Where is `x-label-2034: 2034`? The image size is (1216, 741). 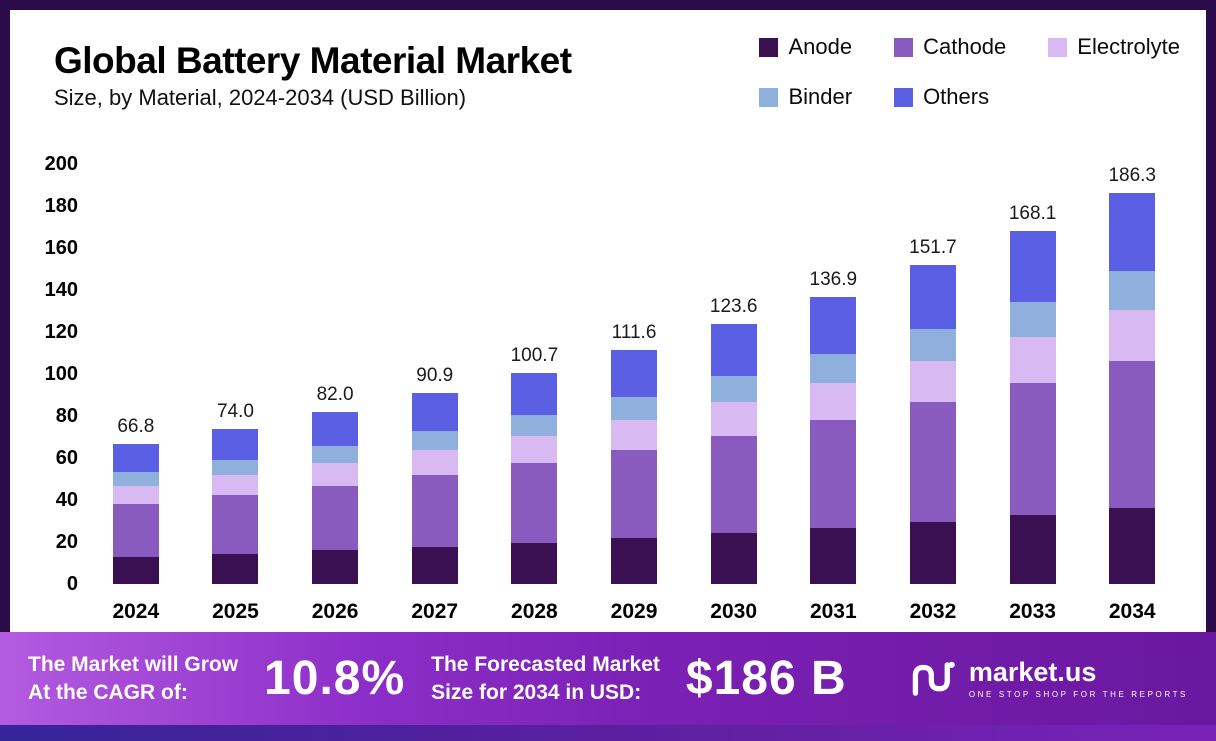 x-label-2034: 2034 is located at coordinates (1132, 611).